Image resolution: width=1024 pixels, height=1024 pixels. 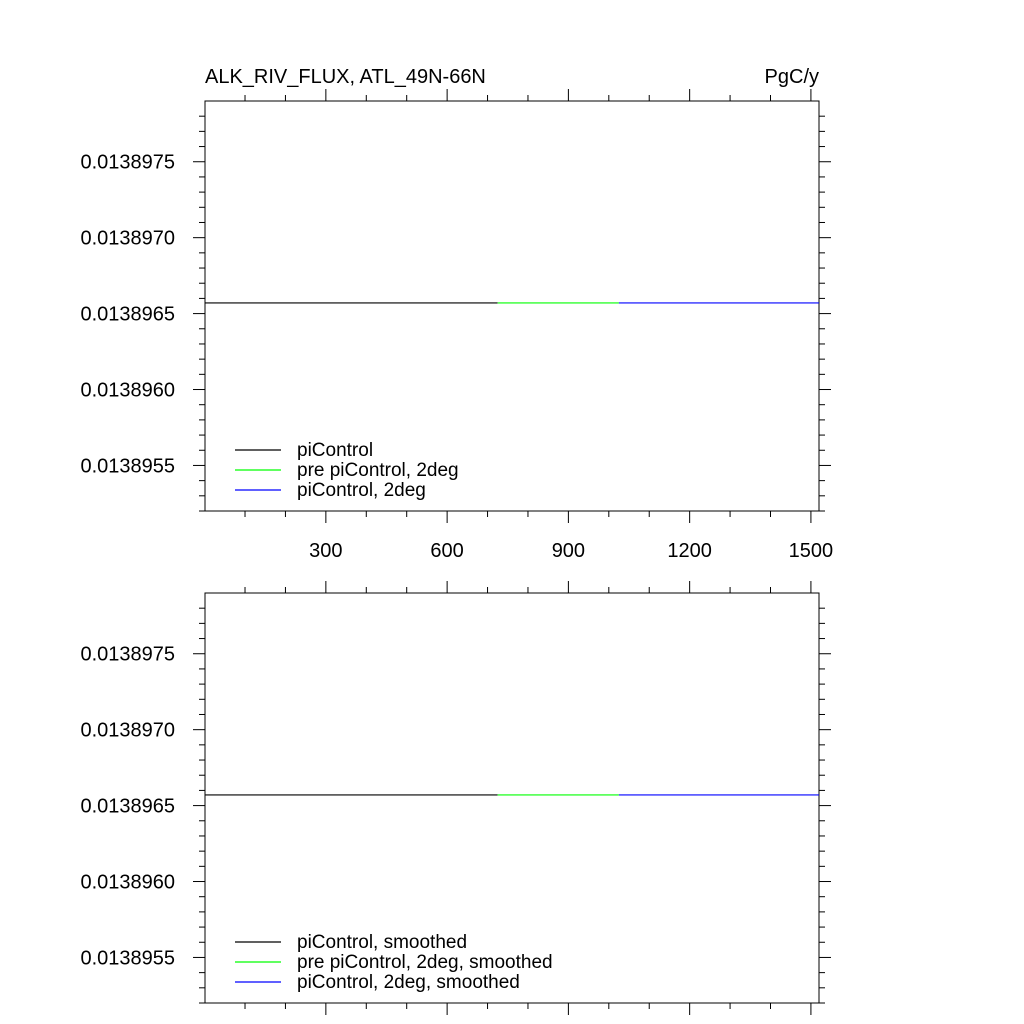 I want to click on x-tick-label: 1200, so click(x=689, y=551).